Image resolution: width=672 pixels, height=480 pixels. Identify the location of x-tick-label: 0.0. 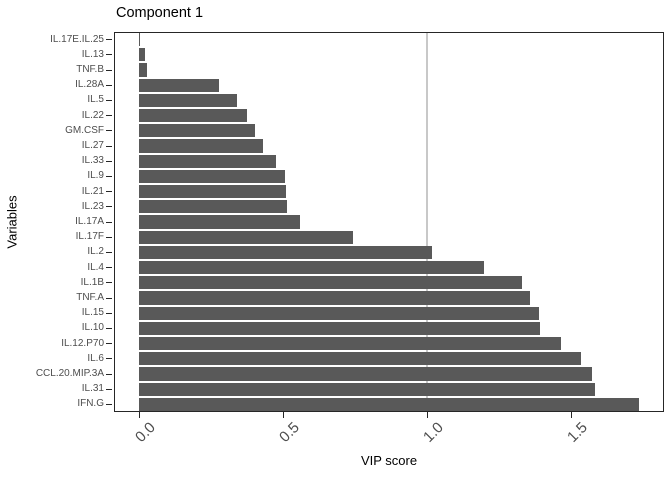
(146, 432).